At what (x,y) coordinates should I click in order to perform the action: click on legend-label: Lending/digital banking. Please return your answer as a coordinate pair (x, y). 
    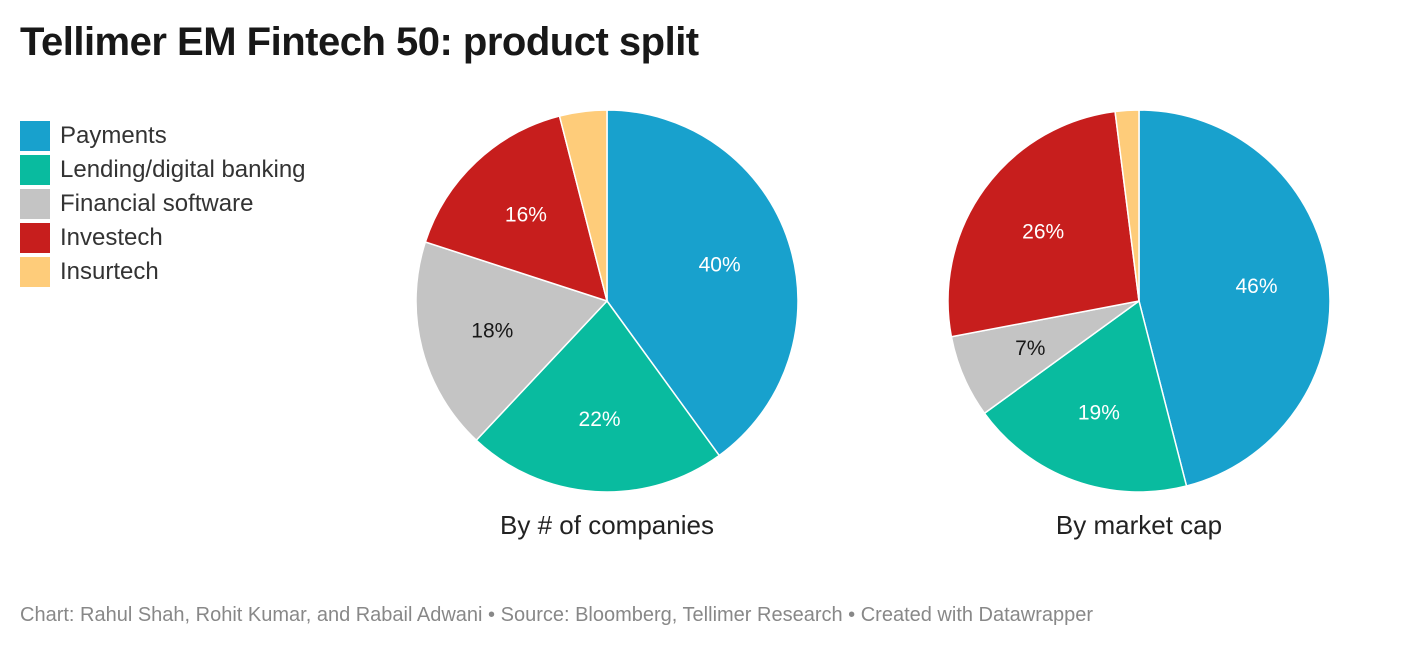
    Looking at the image, I should click on (183, 169).